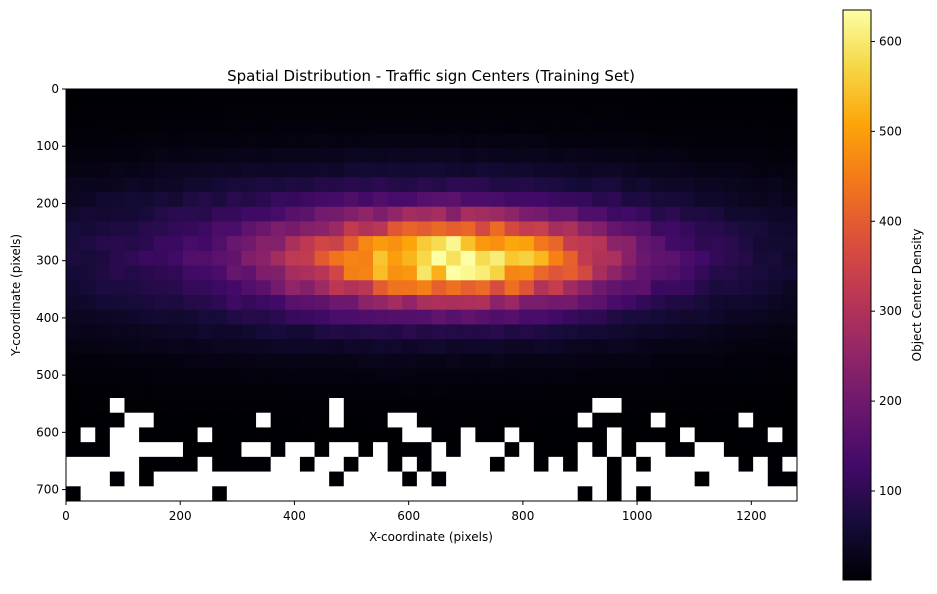  Describe the element at coordinates (55, 89) in the screenshot. I see `y-tick-label: 0` at that location.